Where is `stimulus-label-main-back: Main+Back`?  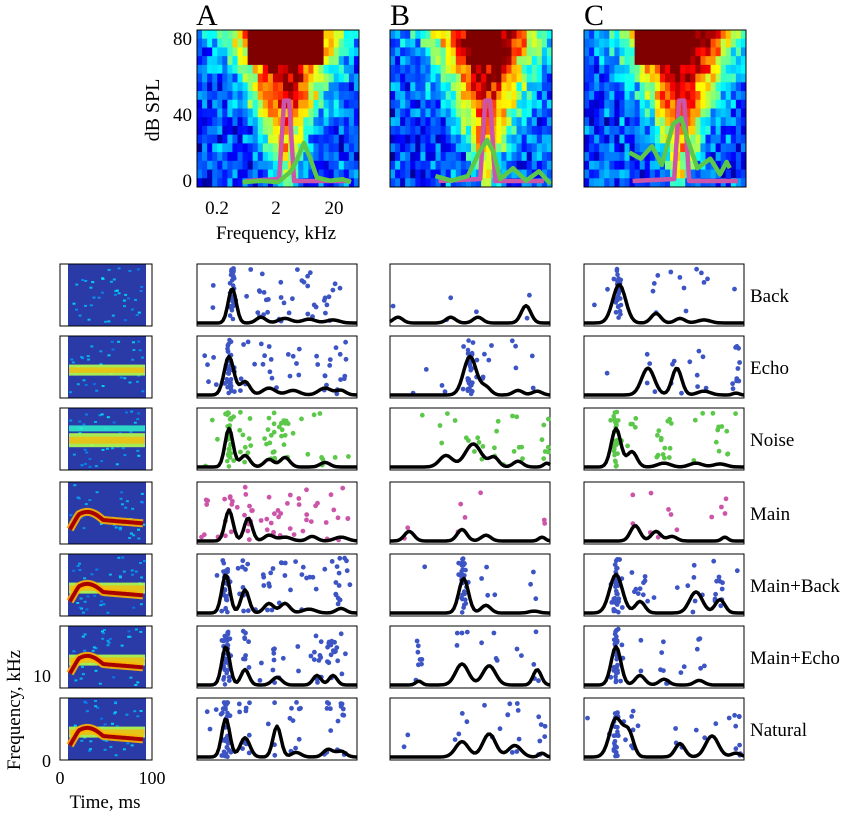
stimulus-label-main-back: Main+Back is located at coordinates (795, 586).